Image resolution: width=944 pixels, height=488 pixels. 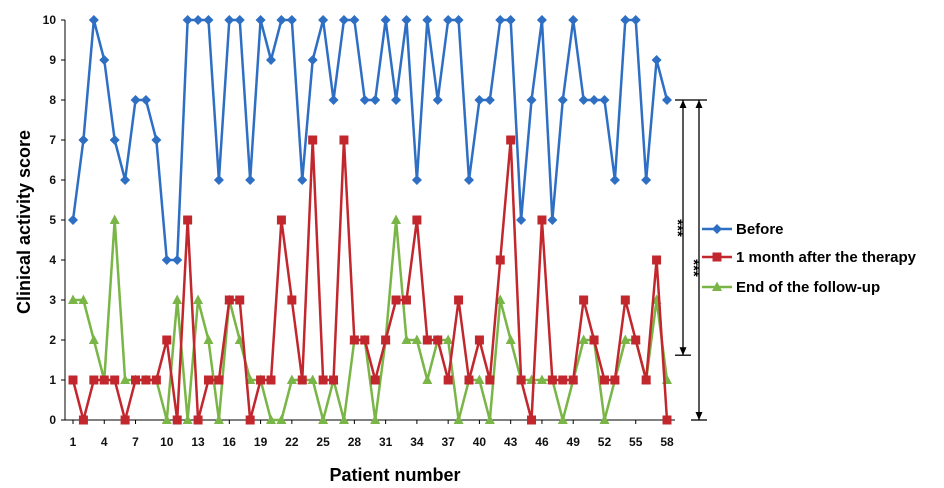 I want to click on legend-marker, so click(x=717, y=257).